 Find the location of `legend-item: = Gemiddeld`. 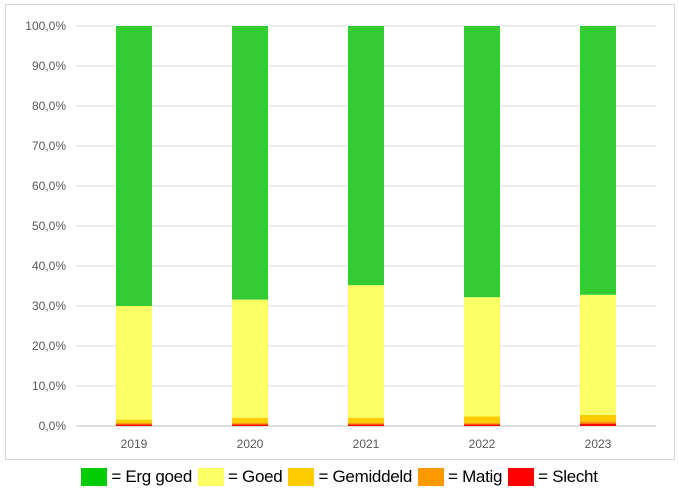

legend-item: = Gemiddeld is located at coordinates (350, 477).